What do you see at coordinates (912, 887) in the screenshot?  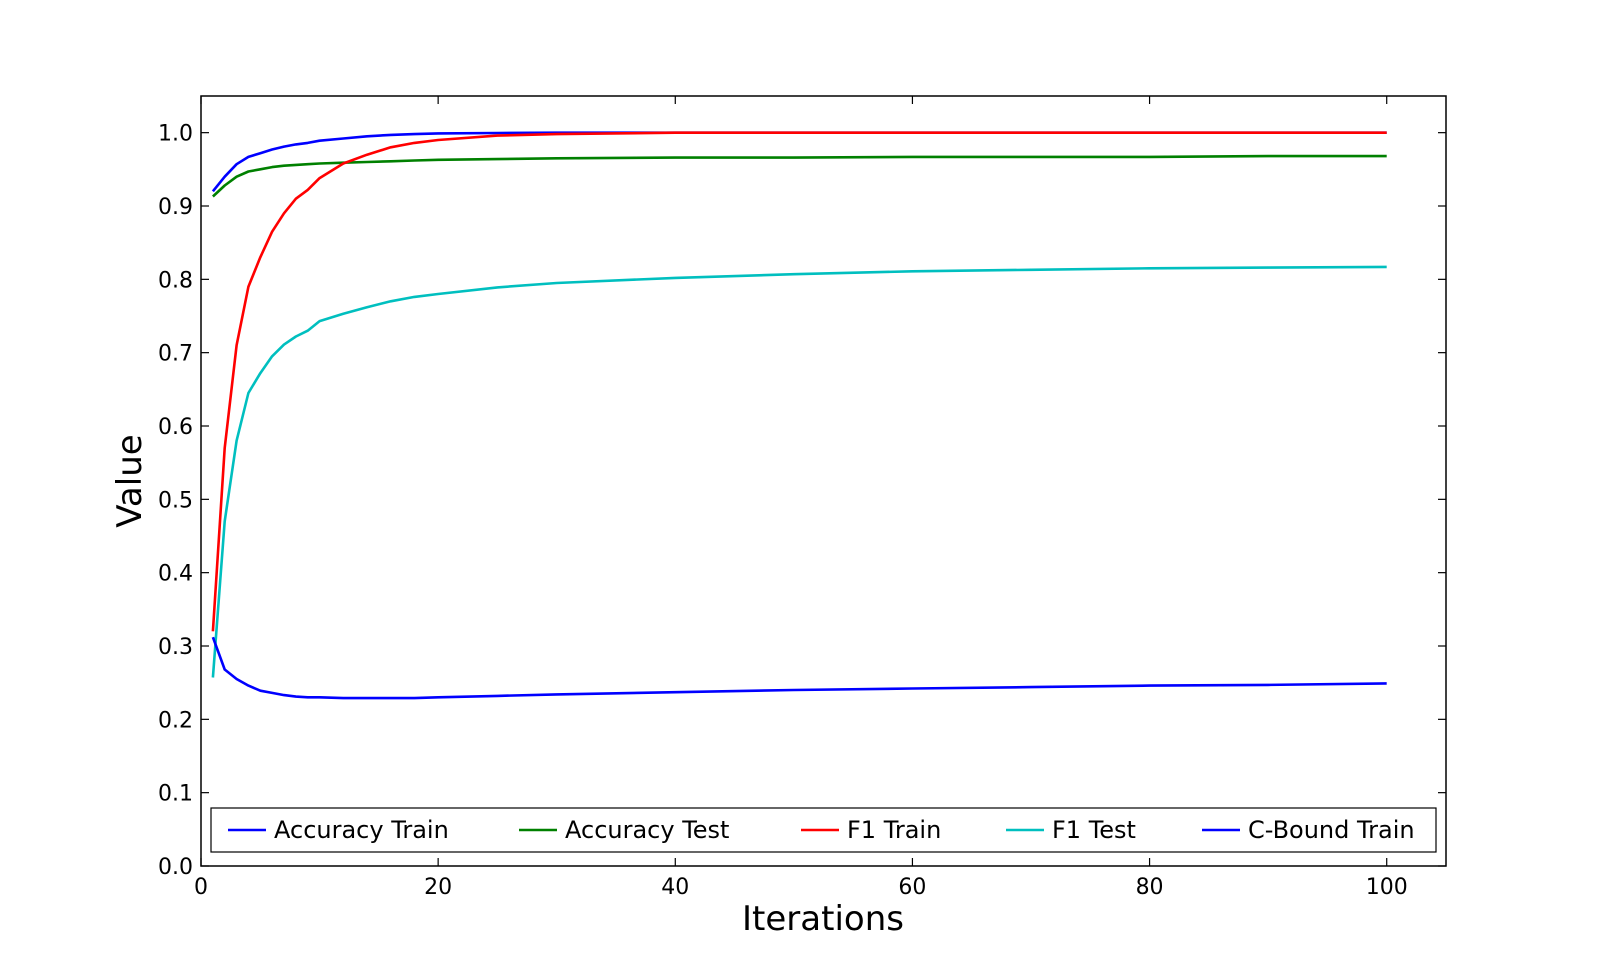 I see `x-tick-label: 60` at bounding box center [912, 887].